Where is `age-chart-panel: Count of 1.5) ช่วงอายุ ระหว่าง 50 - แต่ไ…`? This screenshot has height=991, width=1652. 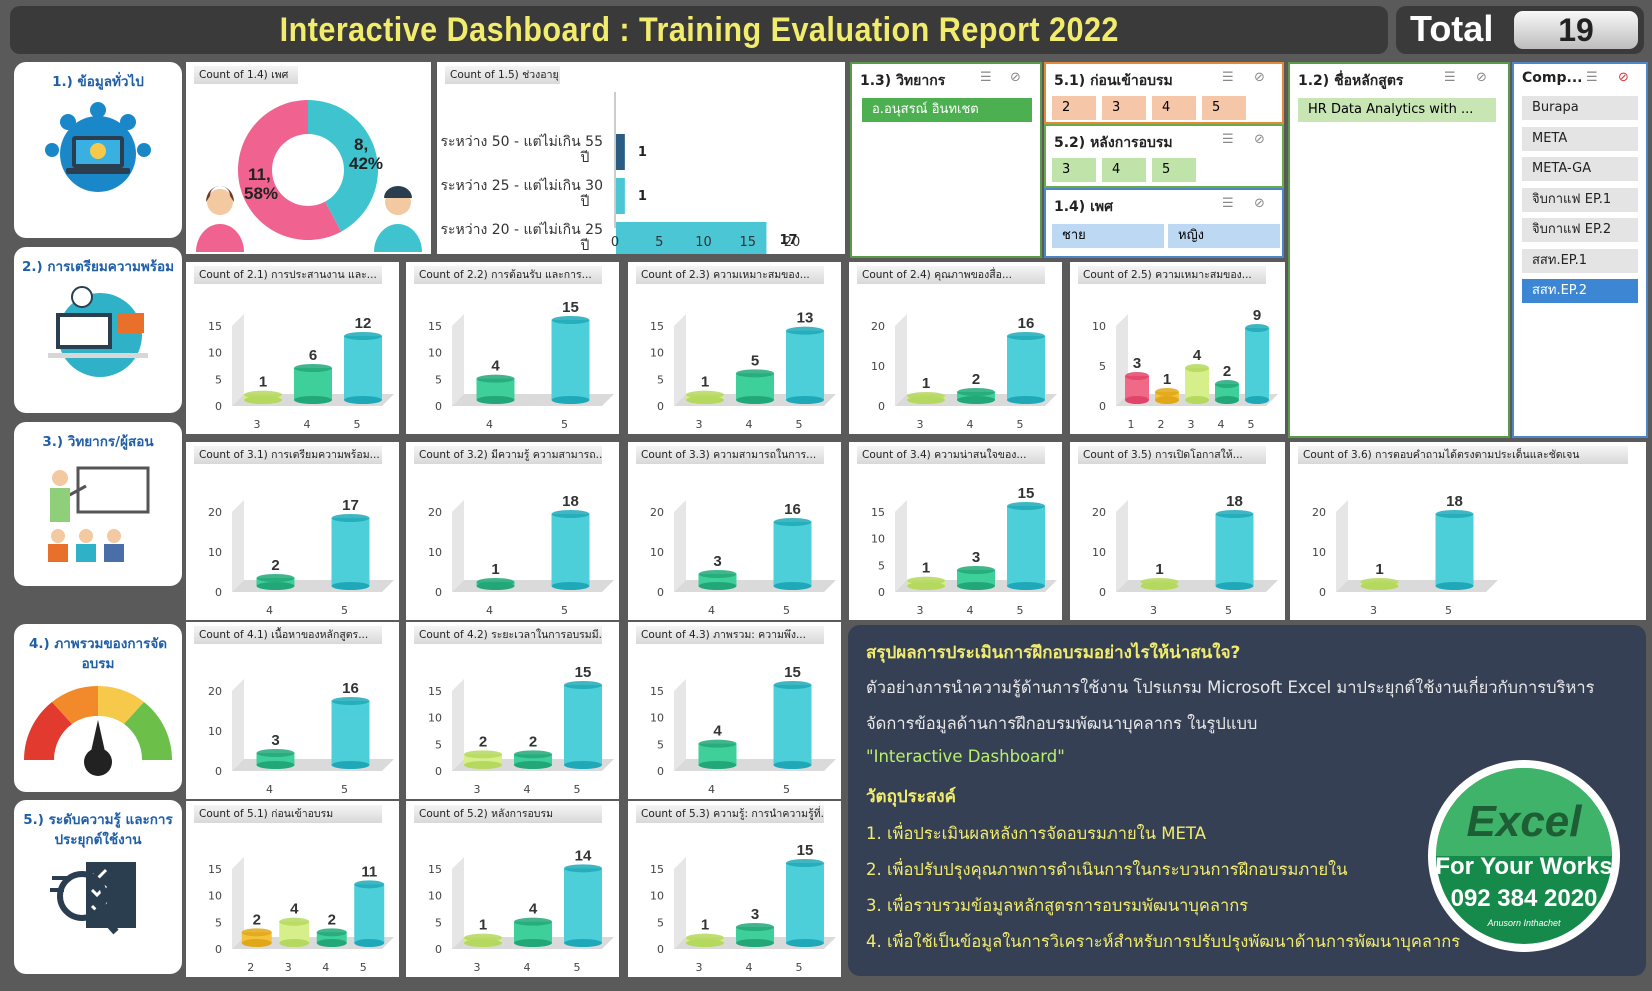
age-chart-panel: Count of 1.5) ช่วงอายุ ระหว่าง 50 - แต่ไ… is located at coordinates (641, 158).